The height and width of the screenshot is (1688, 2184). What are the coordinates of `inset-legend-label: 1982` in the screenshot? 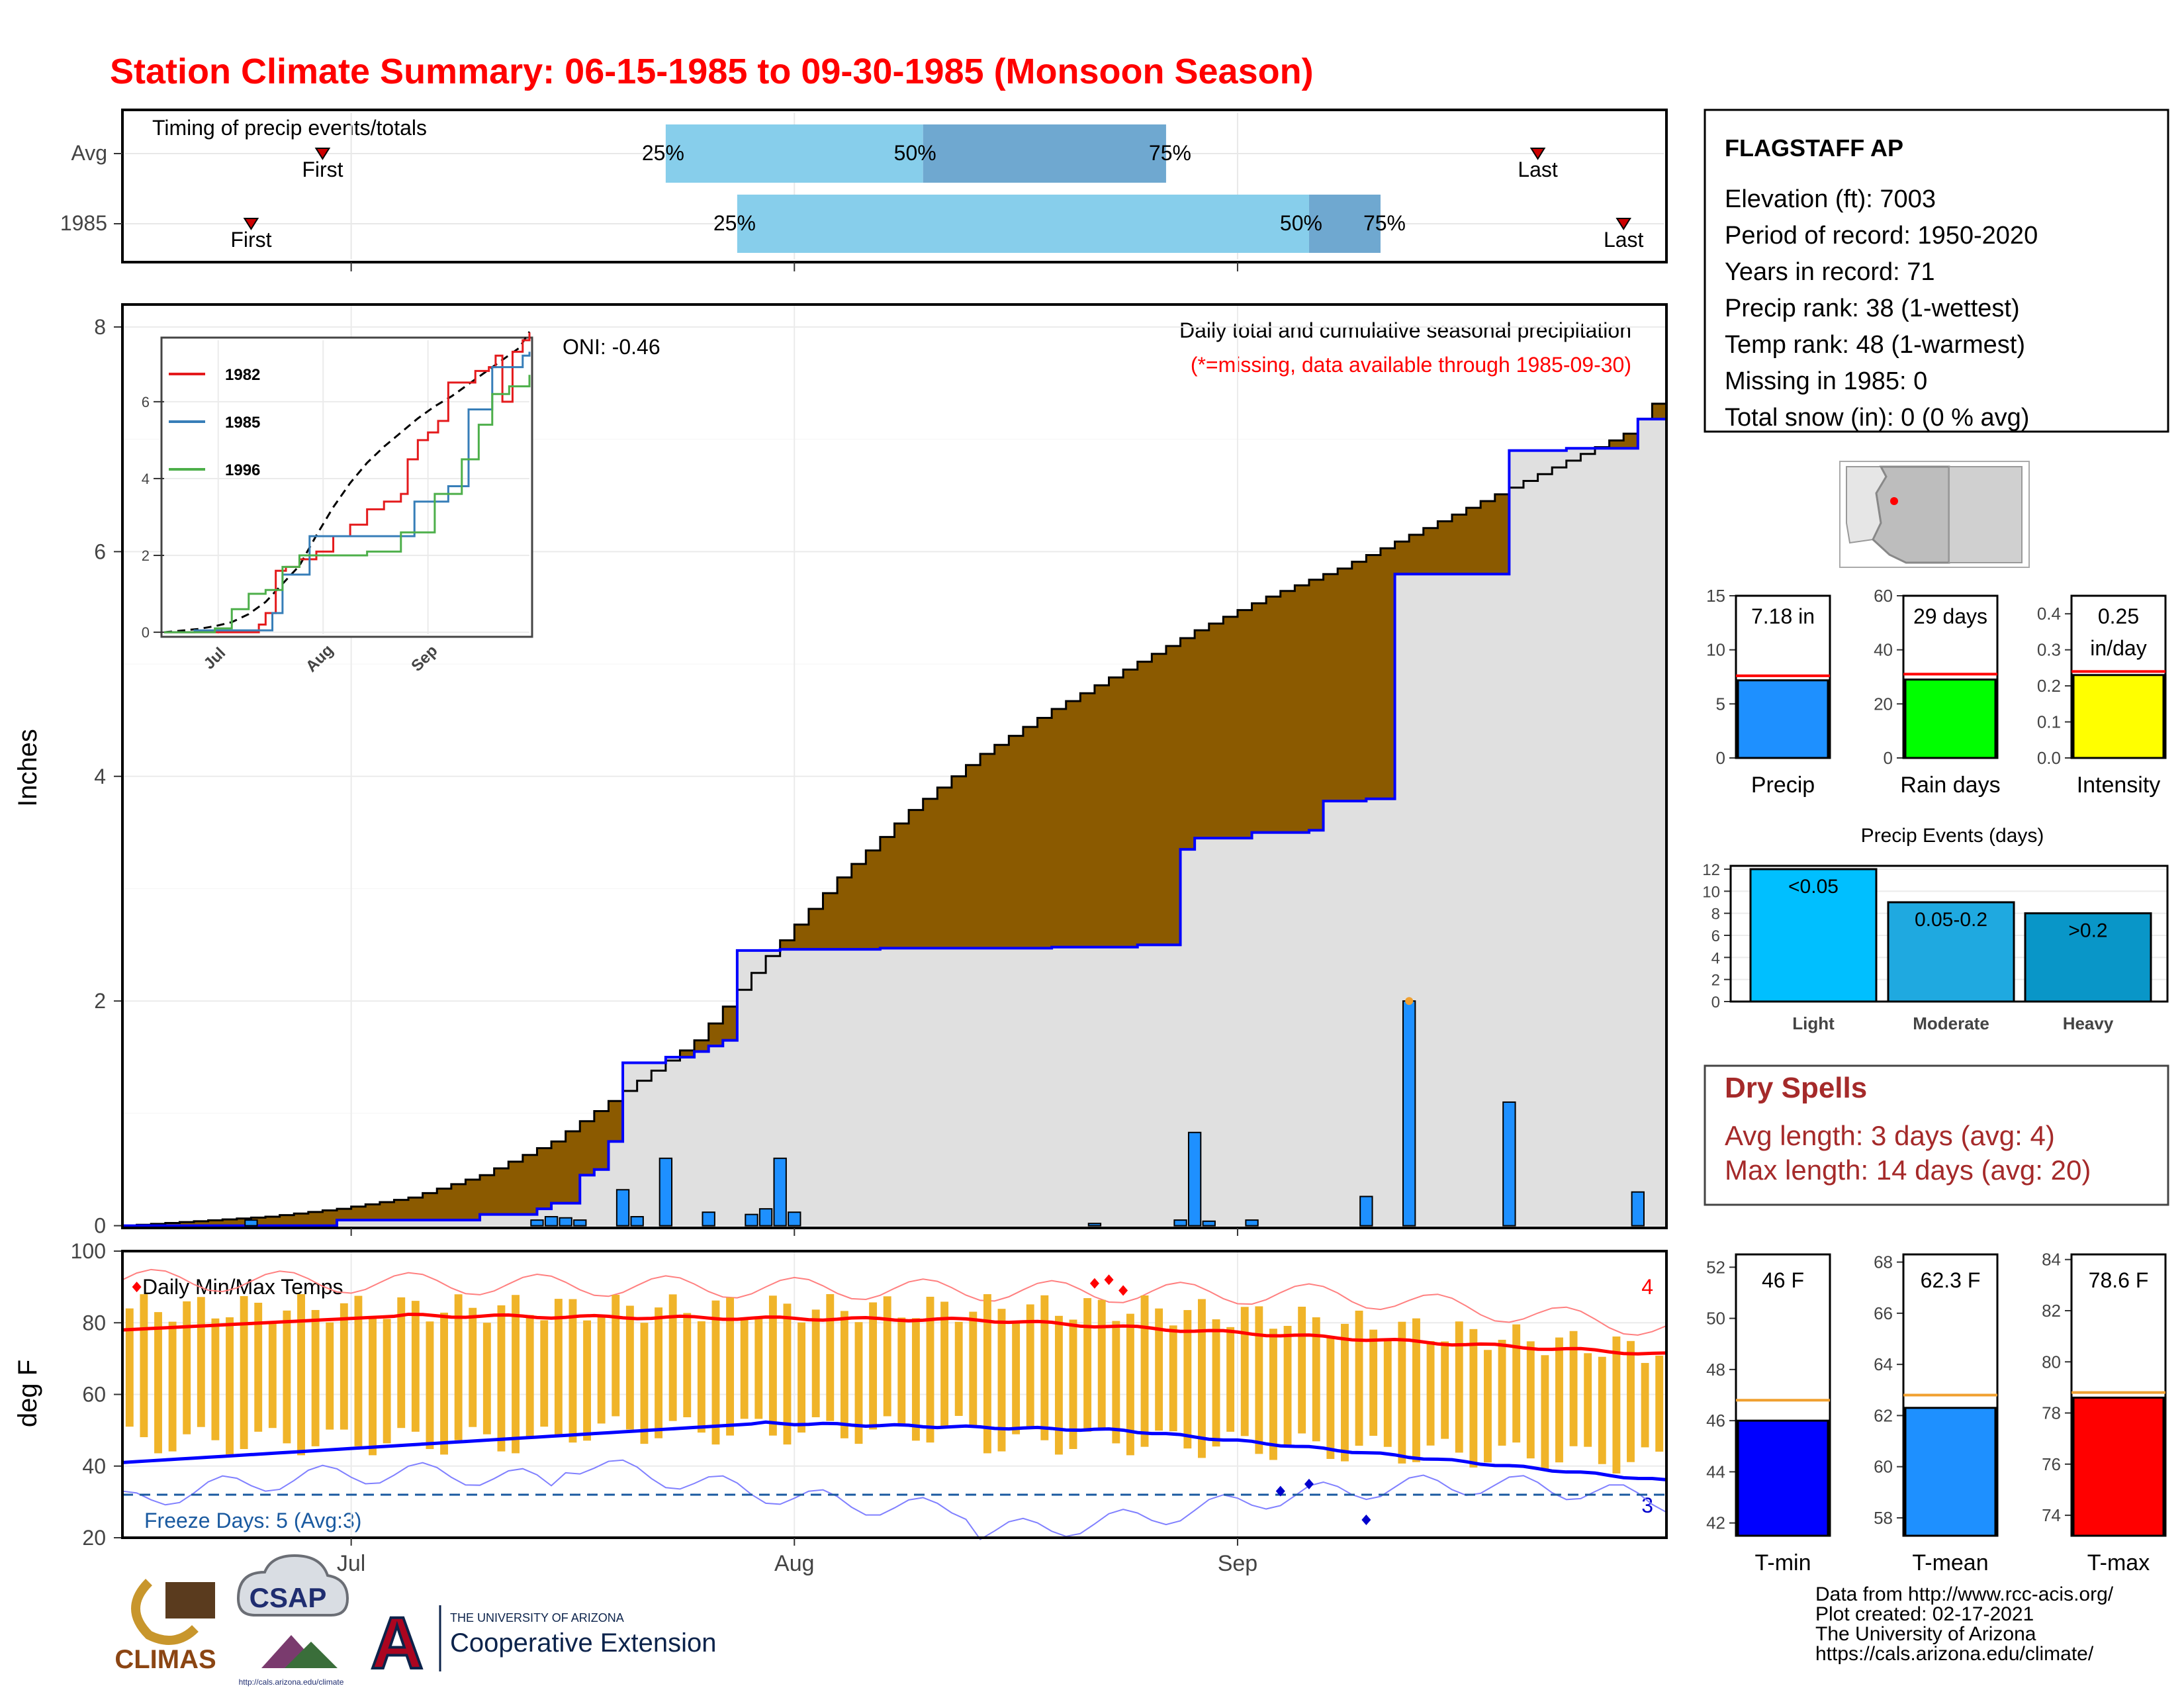 It's located at (242, 375).